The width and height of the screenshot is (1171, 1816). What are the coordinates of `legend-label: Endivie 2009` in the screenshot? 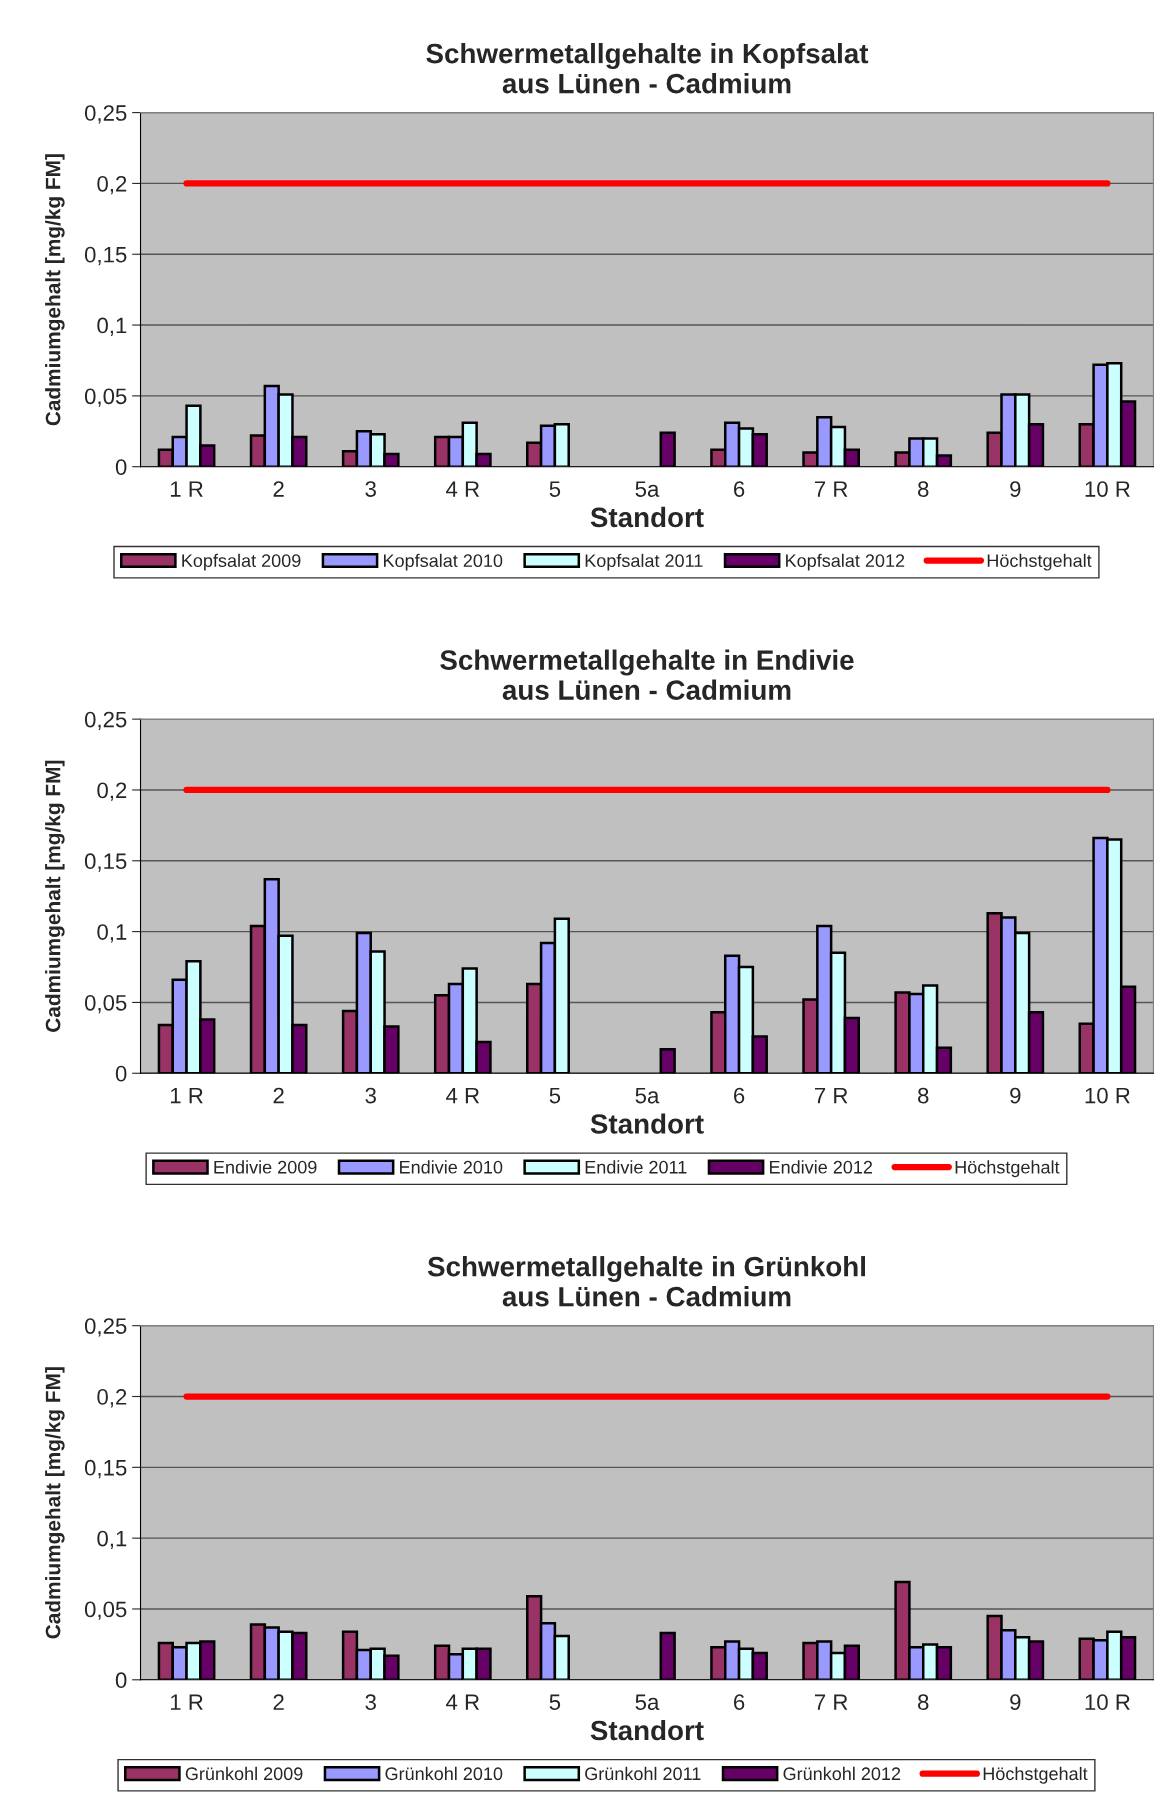 It's located at (265, 1167).